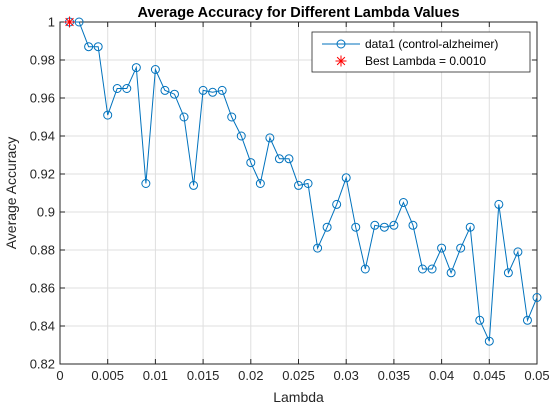 This screenshot has height=409, width=550. What do you see at coordinates (107, 375) in the screenshot?
I see `x-tick-label: 0.005` at bounding box center [107, 375].